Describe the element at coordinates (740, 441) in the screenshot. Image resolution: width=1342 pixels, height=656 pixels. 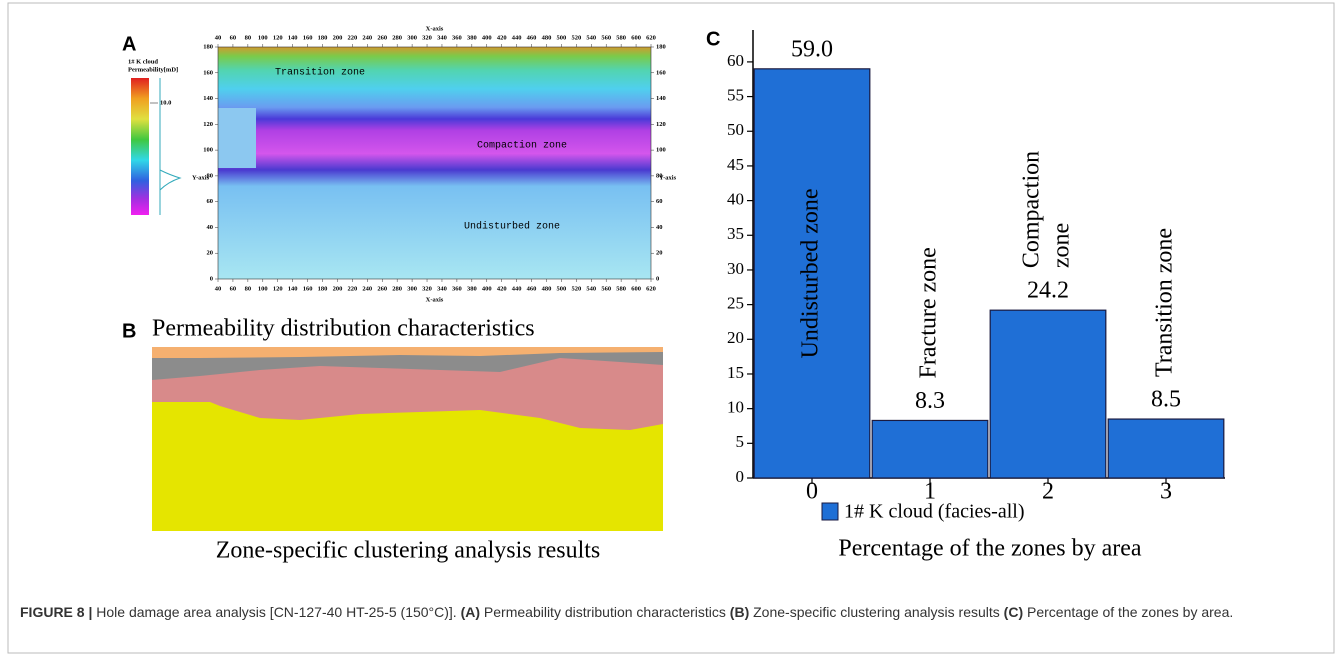
I see `y-tick-label: 5` at that location.